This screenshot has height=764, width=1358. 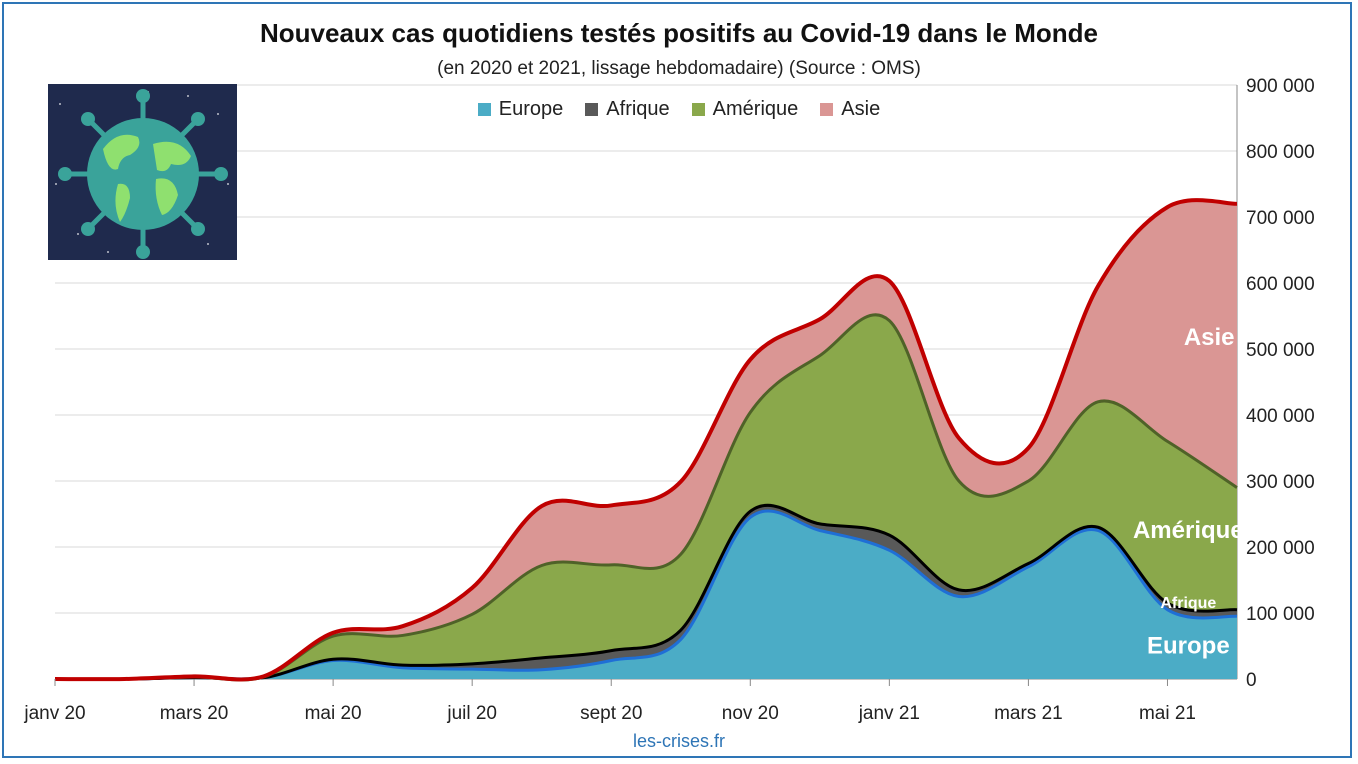 I want to click on legend-label: Amérique, so click(x=755, y=109).